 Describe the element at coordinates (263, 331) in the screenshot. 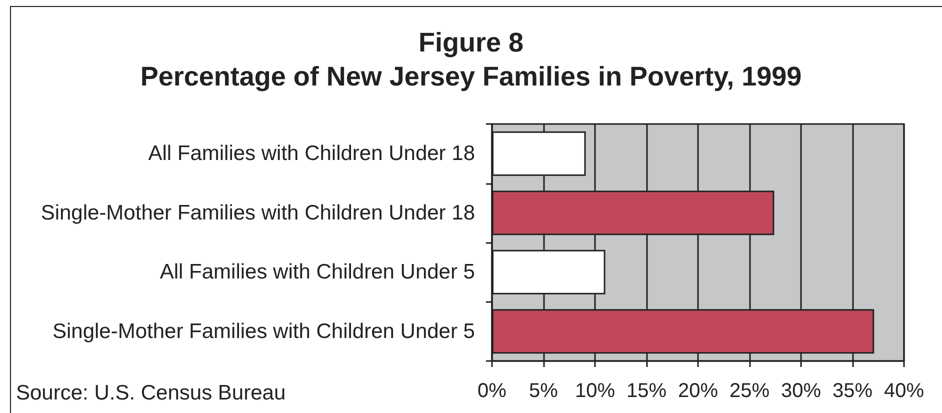

I see `y-tick-label: Single-Mother Families with Children Under 5` at that location.